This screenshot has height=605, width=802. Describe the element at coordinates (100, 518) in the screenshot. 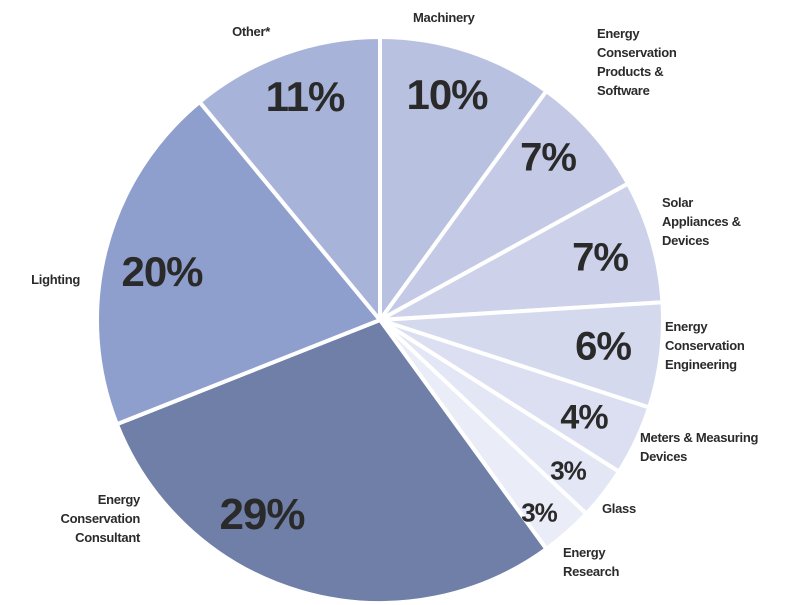

I see `category-label: Energy Conservation Consultant` at that location.